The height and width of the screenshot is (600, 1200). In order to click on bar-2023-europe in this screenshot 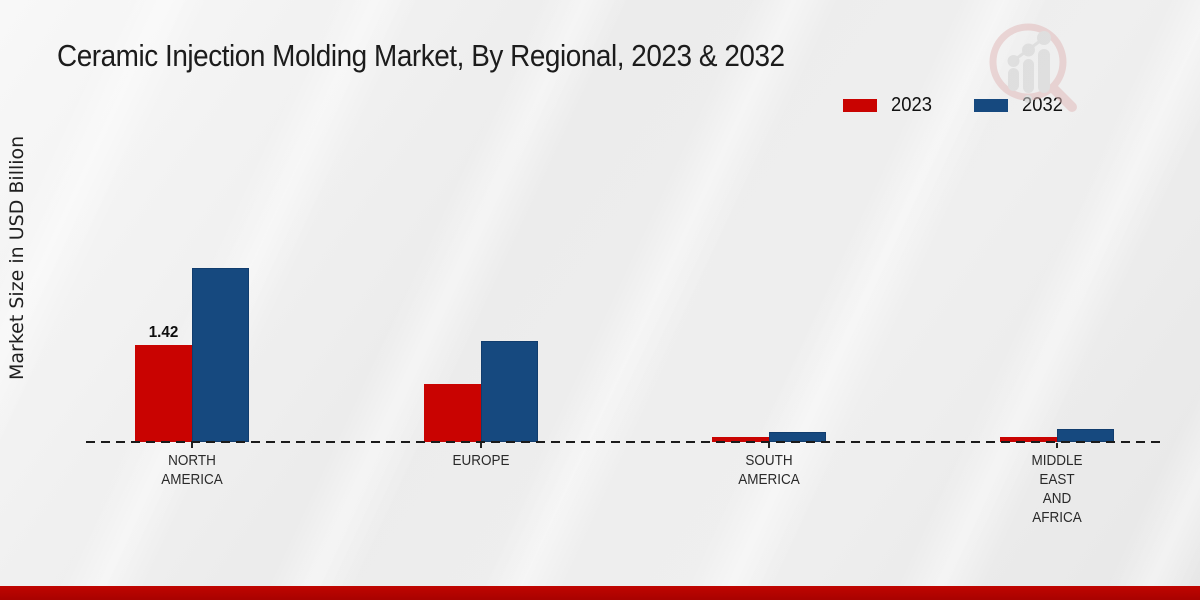, I will do `click(452, 413)`.